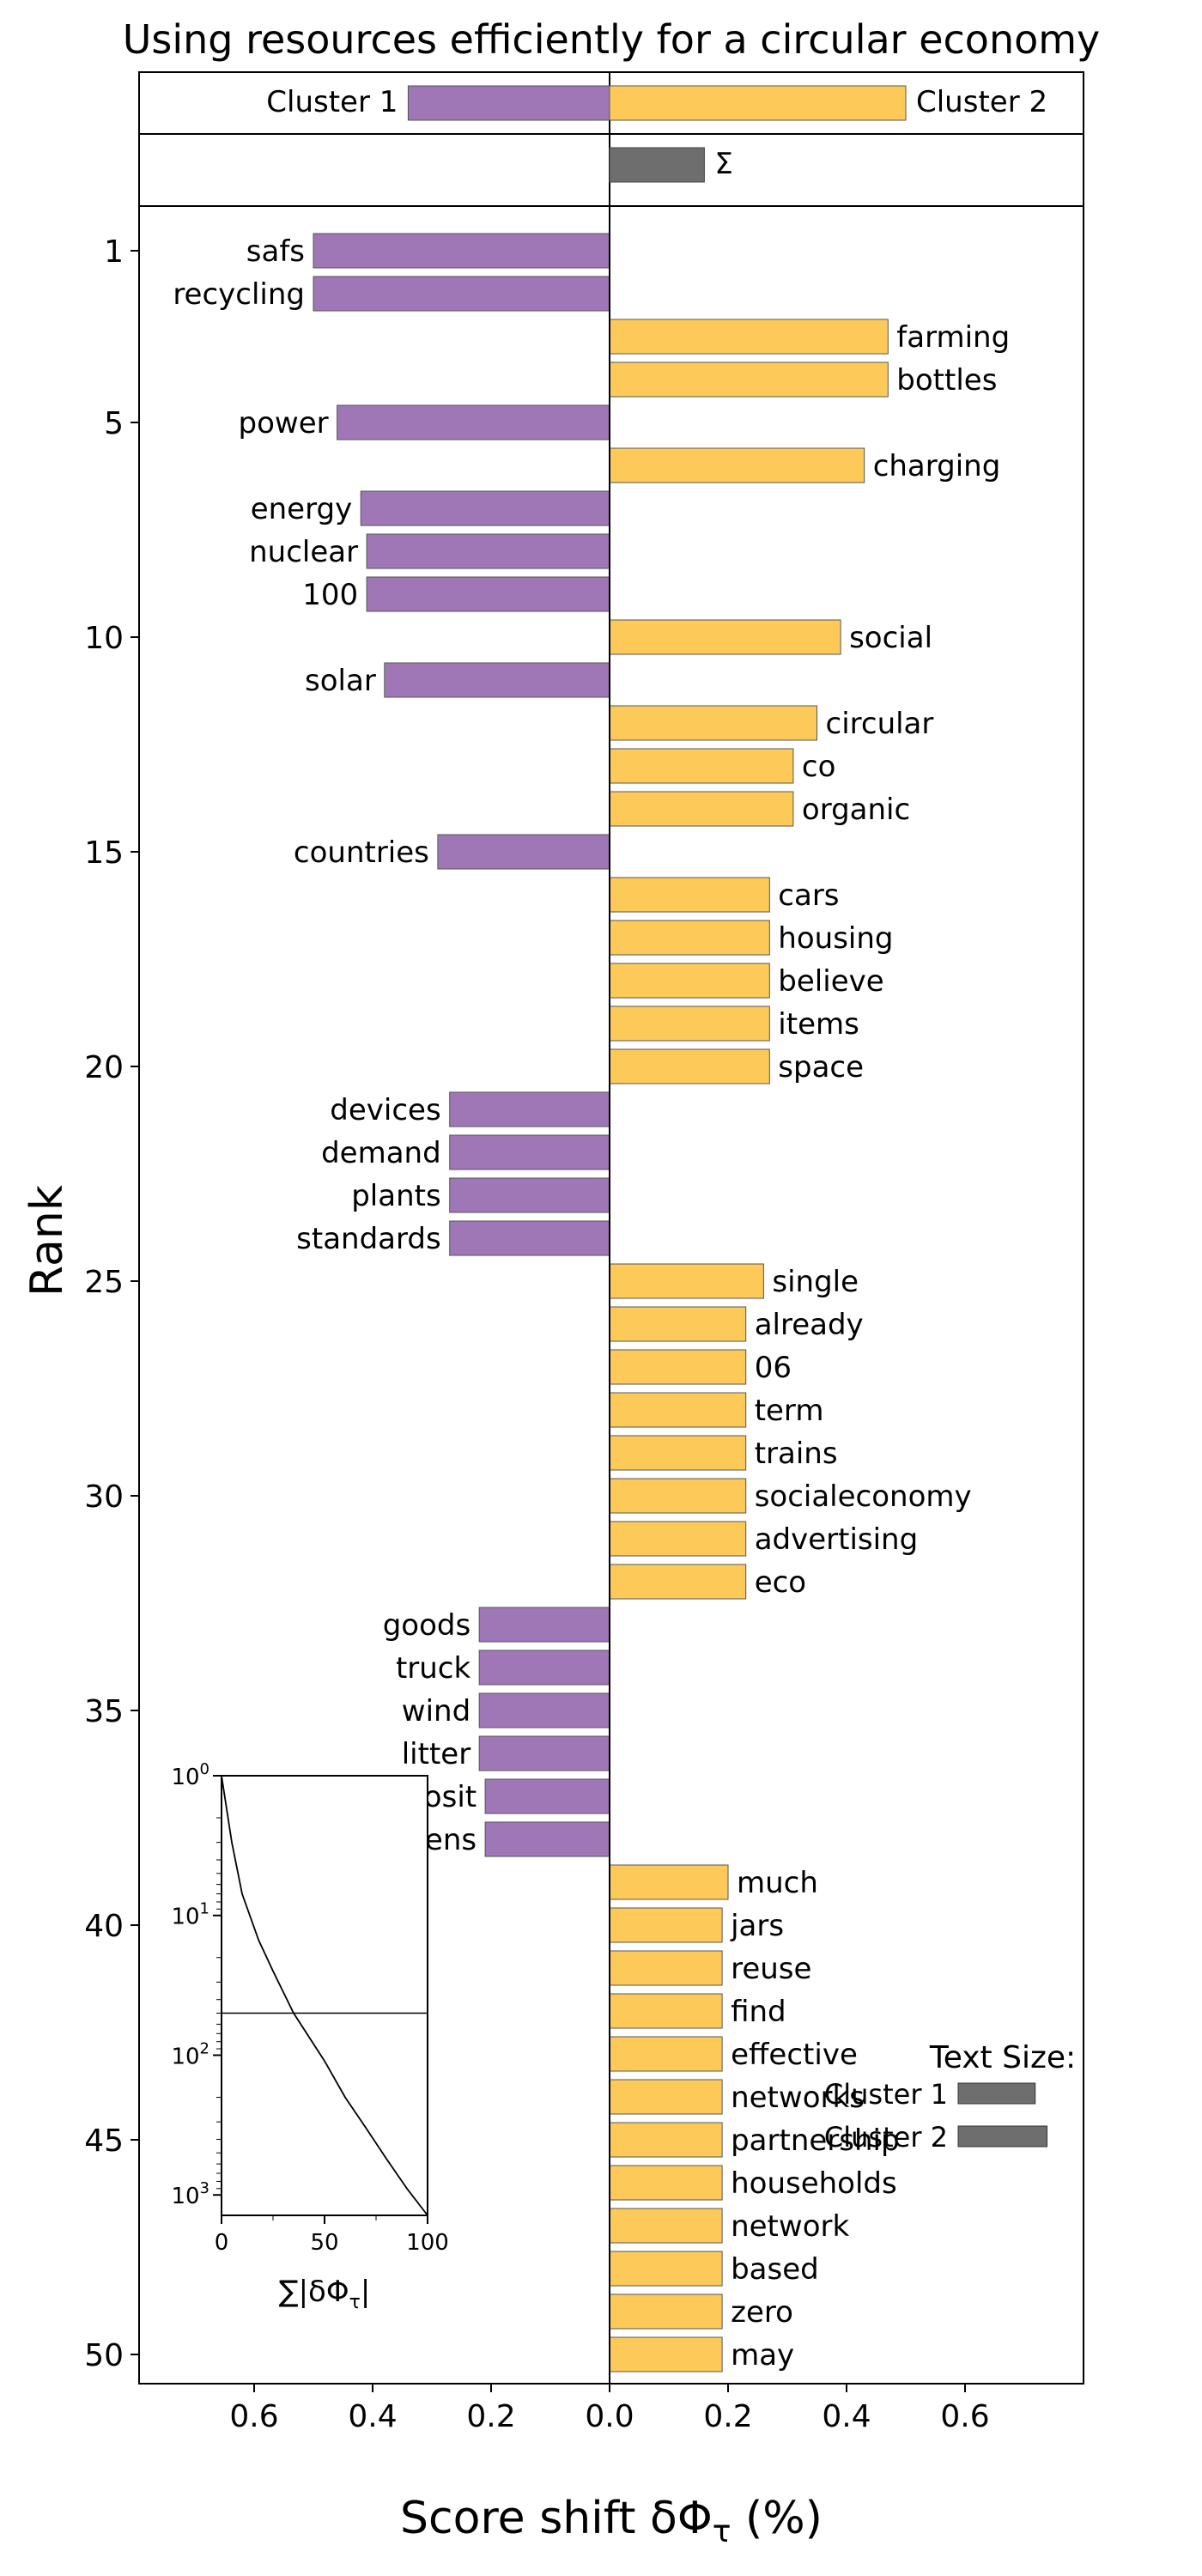 Image resolution: width=1202 pixels, height=2576 pixels. I want to click on bar-truck, so click(544, 1667).